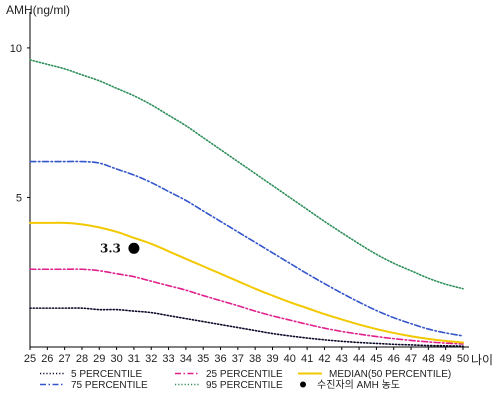  What do you see at coordinates (134, 359) in the screenshot?
I see `x-tick-label: 31` at bounding box center [134, 359].